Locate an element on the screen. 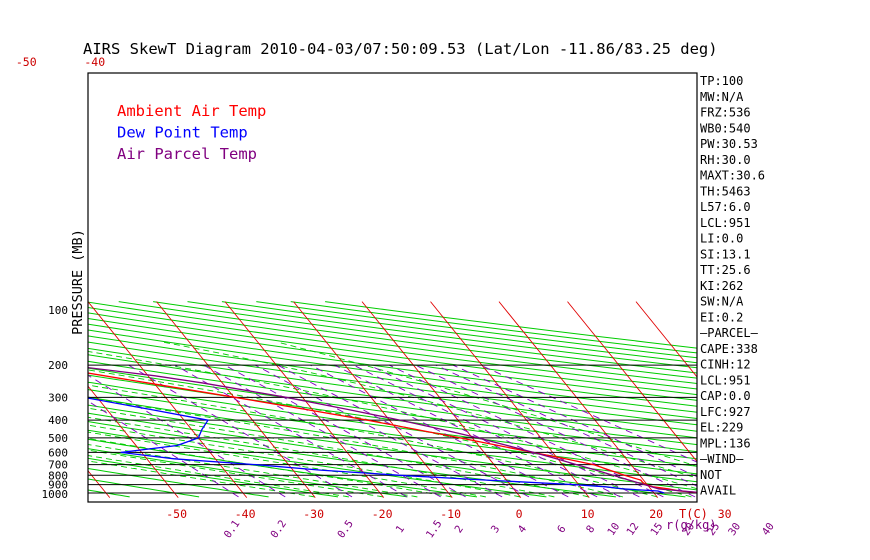 The image size is (870, 560). mixing-ratio-tick-label: 2 is located at coordinates (458, 529).